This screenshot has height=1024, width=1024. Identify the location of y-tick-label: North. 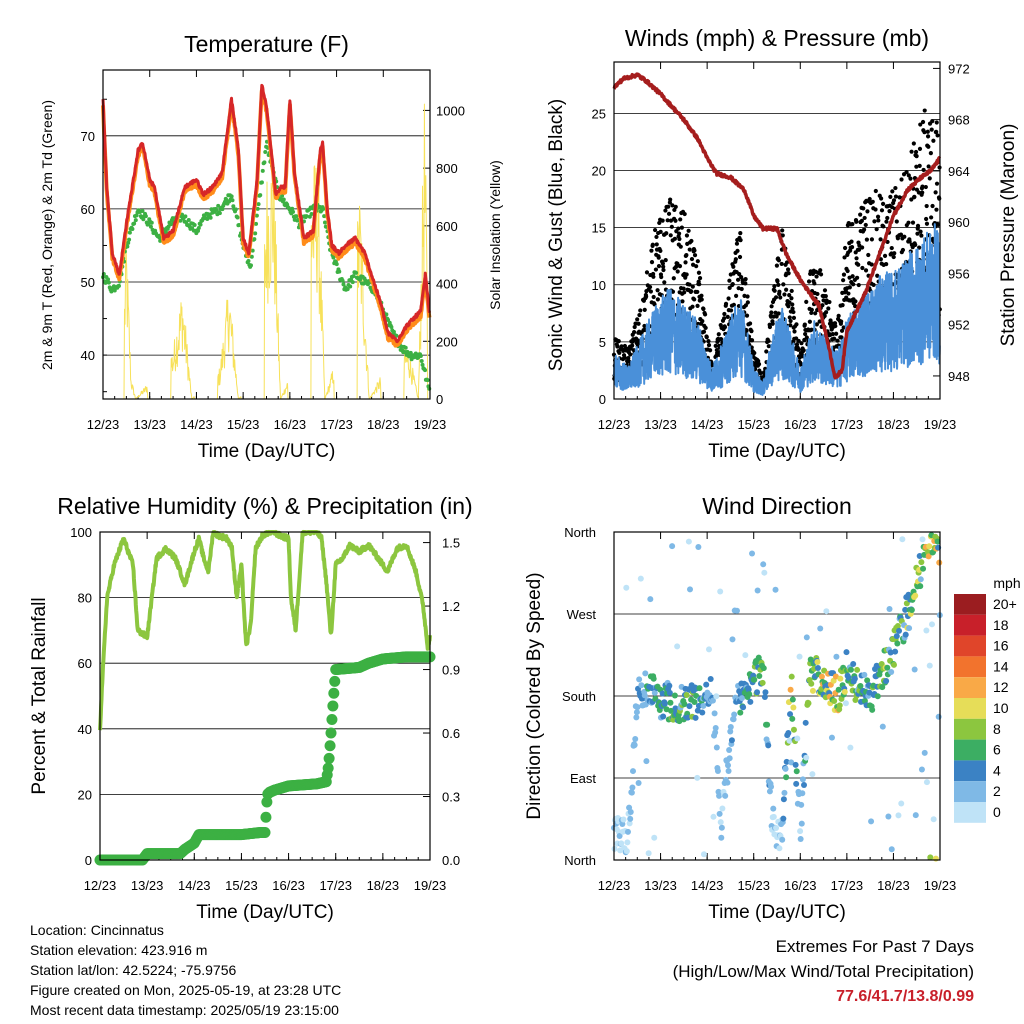
(580, 532).